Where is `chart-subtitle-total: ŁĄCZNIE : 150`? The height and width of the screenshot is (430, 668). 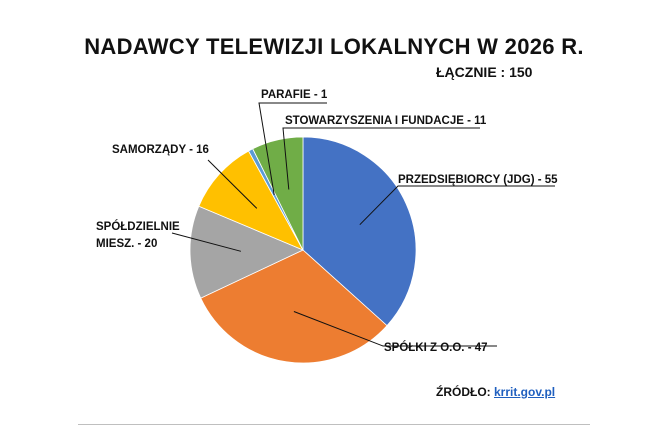 chart-subtitle-total: ŁĄCZNIE : 150 is located at coordinates (484, 72).